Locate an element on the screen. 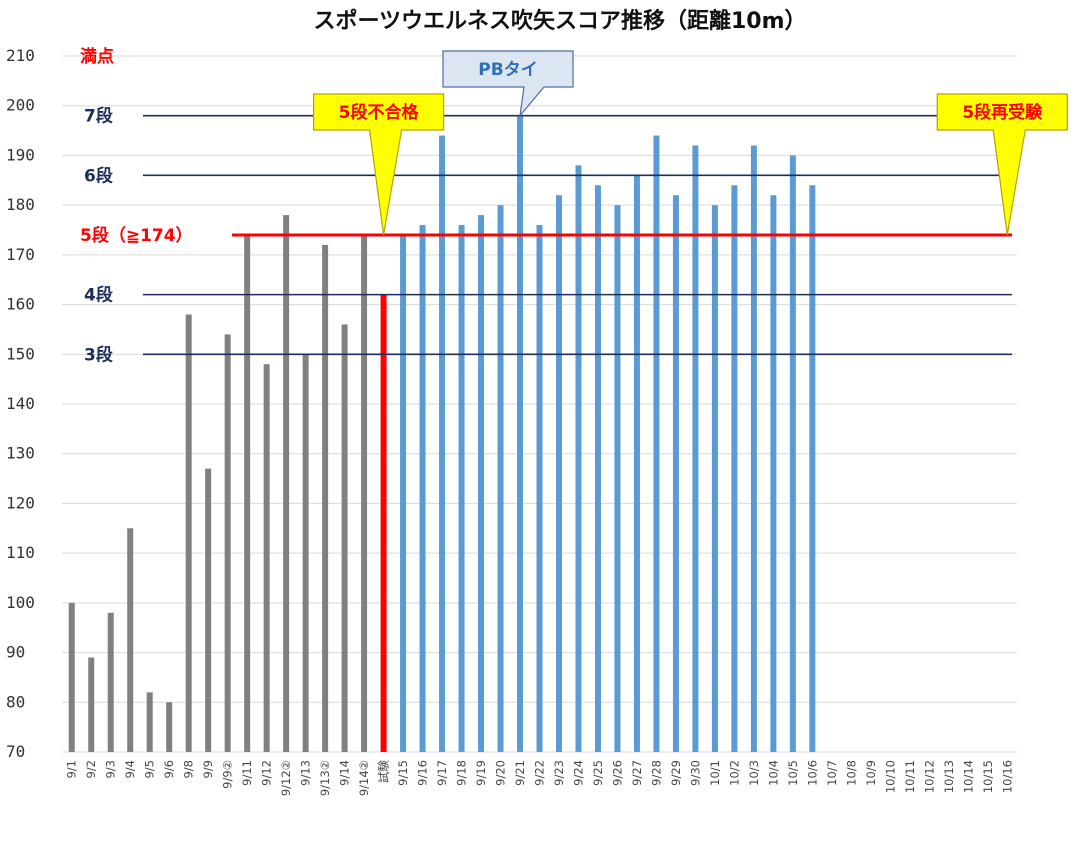 This screenshot has height=844, width=1080. bar-9/12 is located at coordinates (266, 558).